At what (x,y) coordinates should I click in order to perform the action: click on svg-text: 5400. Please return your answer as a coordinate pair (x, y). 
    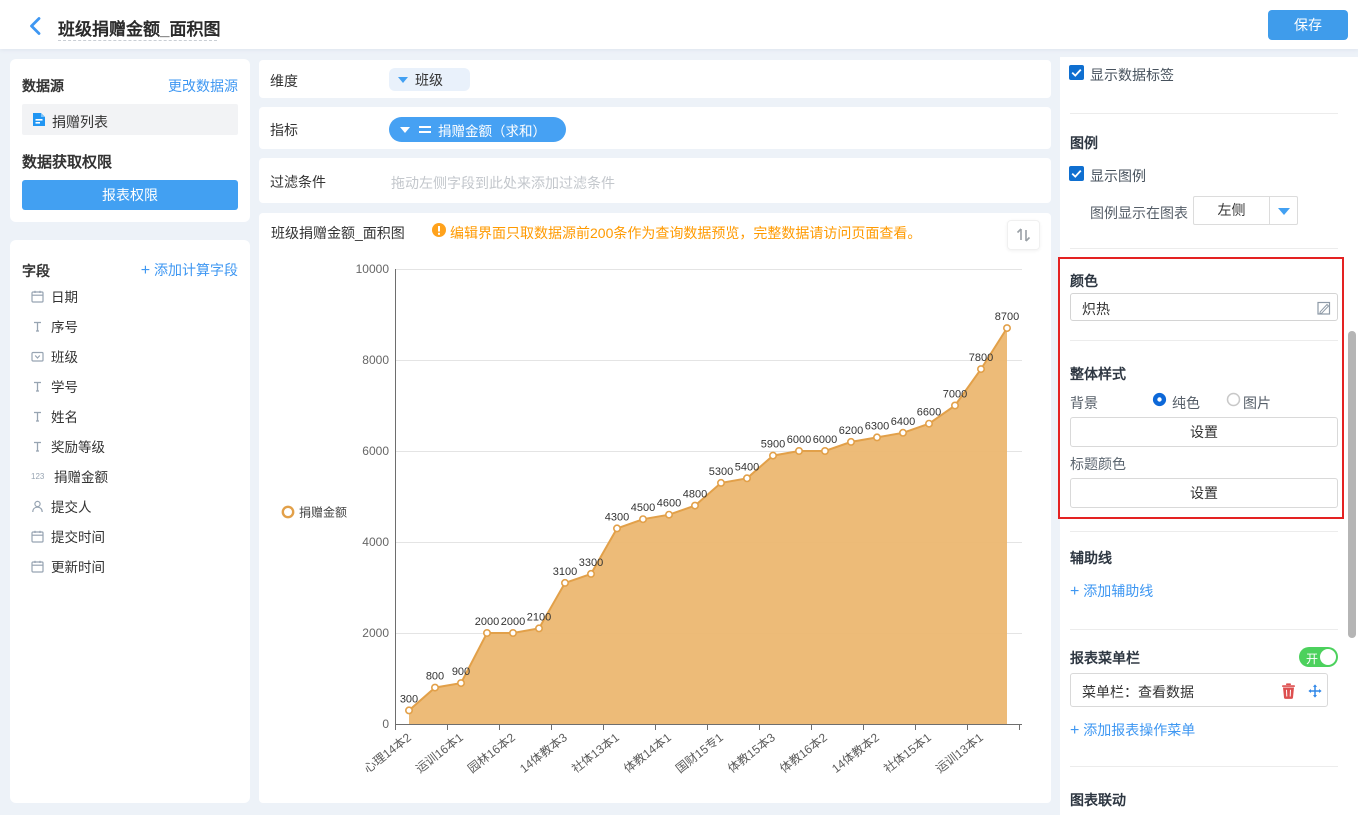
    Looking at the image, I should click on (747, 467).